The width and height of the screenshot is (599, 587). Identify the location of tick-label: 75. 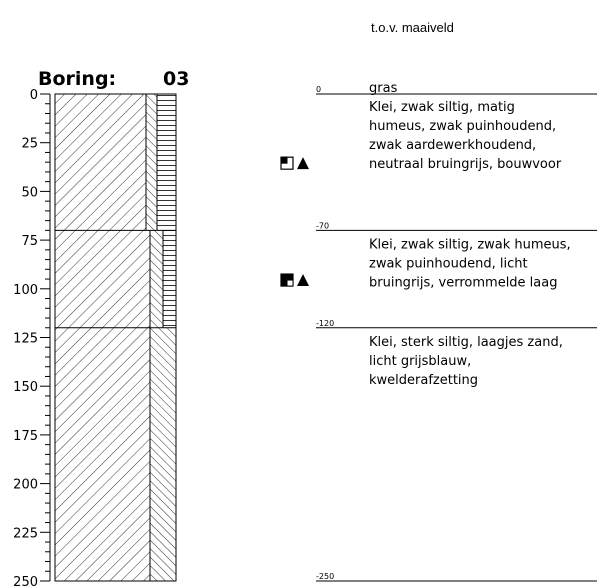
(29, 241).